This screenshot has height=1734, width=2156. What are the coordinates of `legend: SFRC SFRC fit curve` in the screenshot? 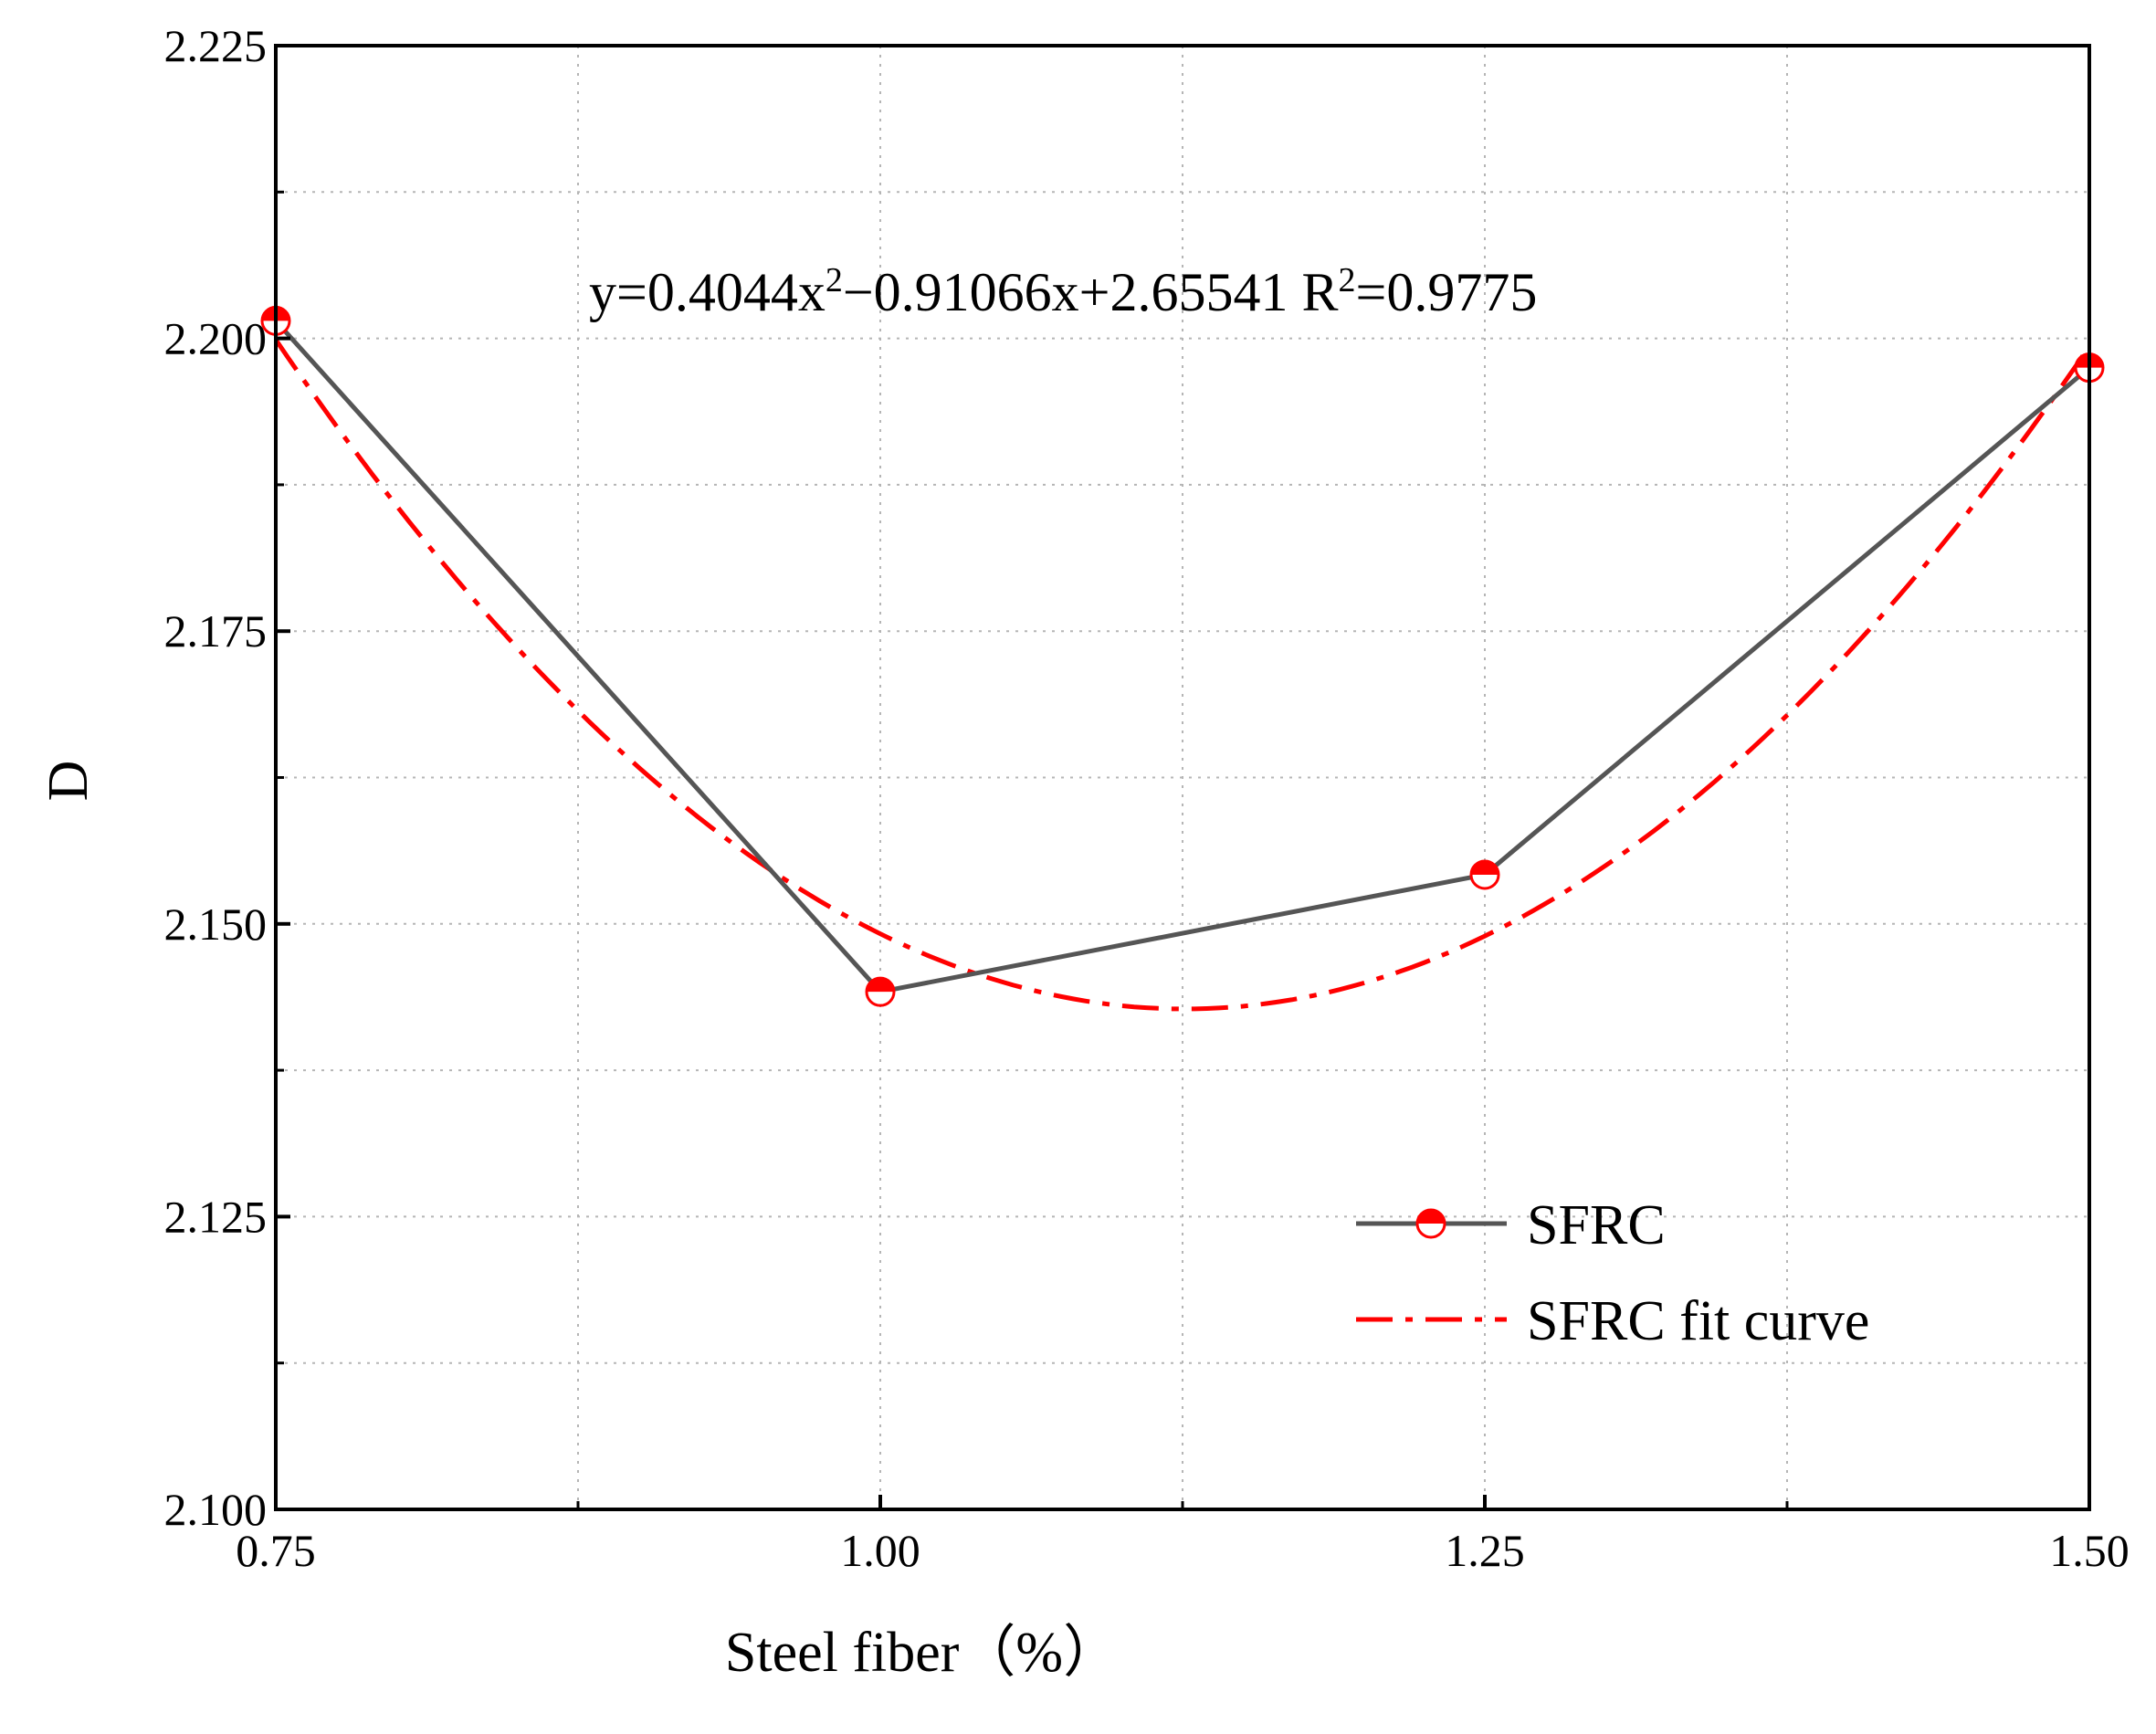 It's located at (1612, 1273).